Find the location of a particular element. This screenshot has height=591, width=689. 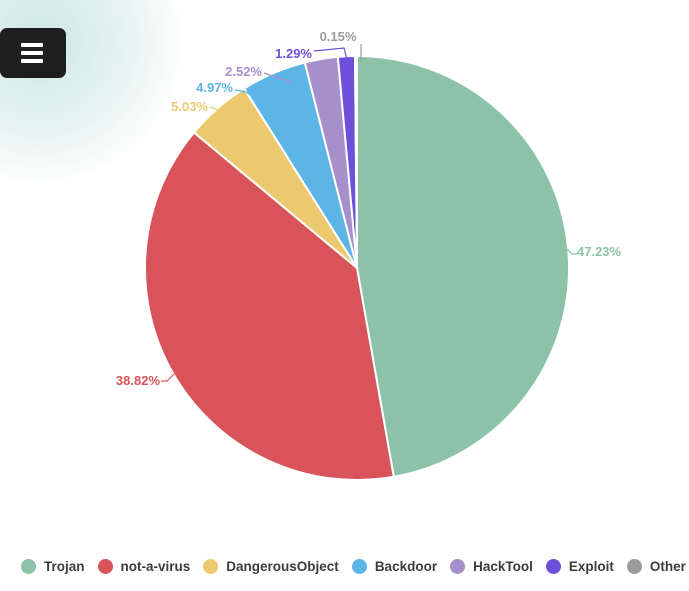

legend-item-not-a-virus: not-a-virus is located at coordinates (144, 566).